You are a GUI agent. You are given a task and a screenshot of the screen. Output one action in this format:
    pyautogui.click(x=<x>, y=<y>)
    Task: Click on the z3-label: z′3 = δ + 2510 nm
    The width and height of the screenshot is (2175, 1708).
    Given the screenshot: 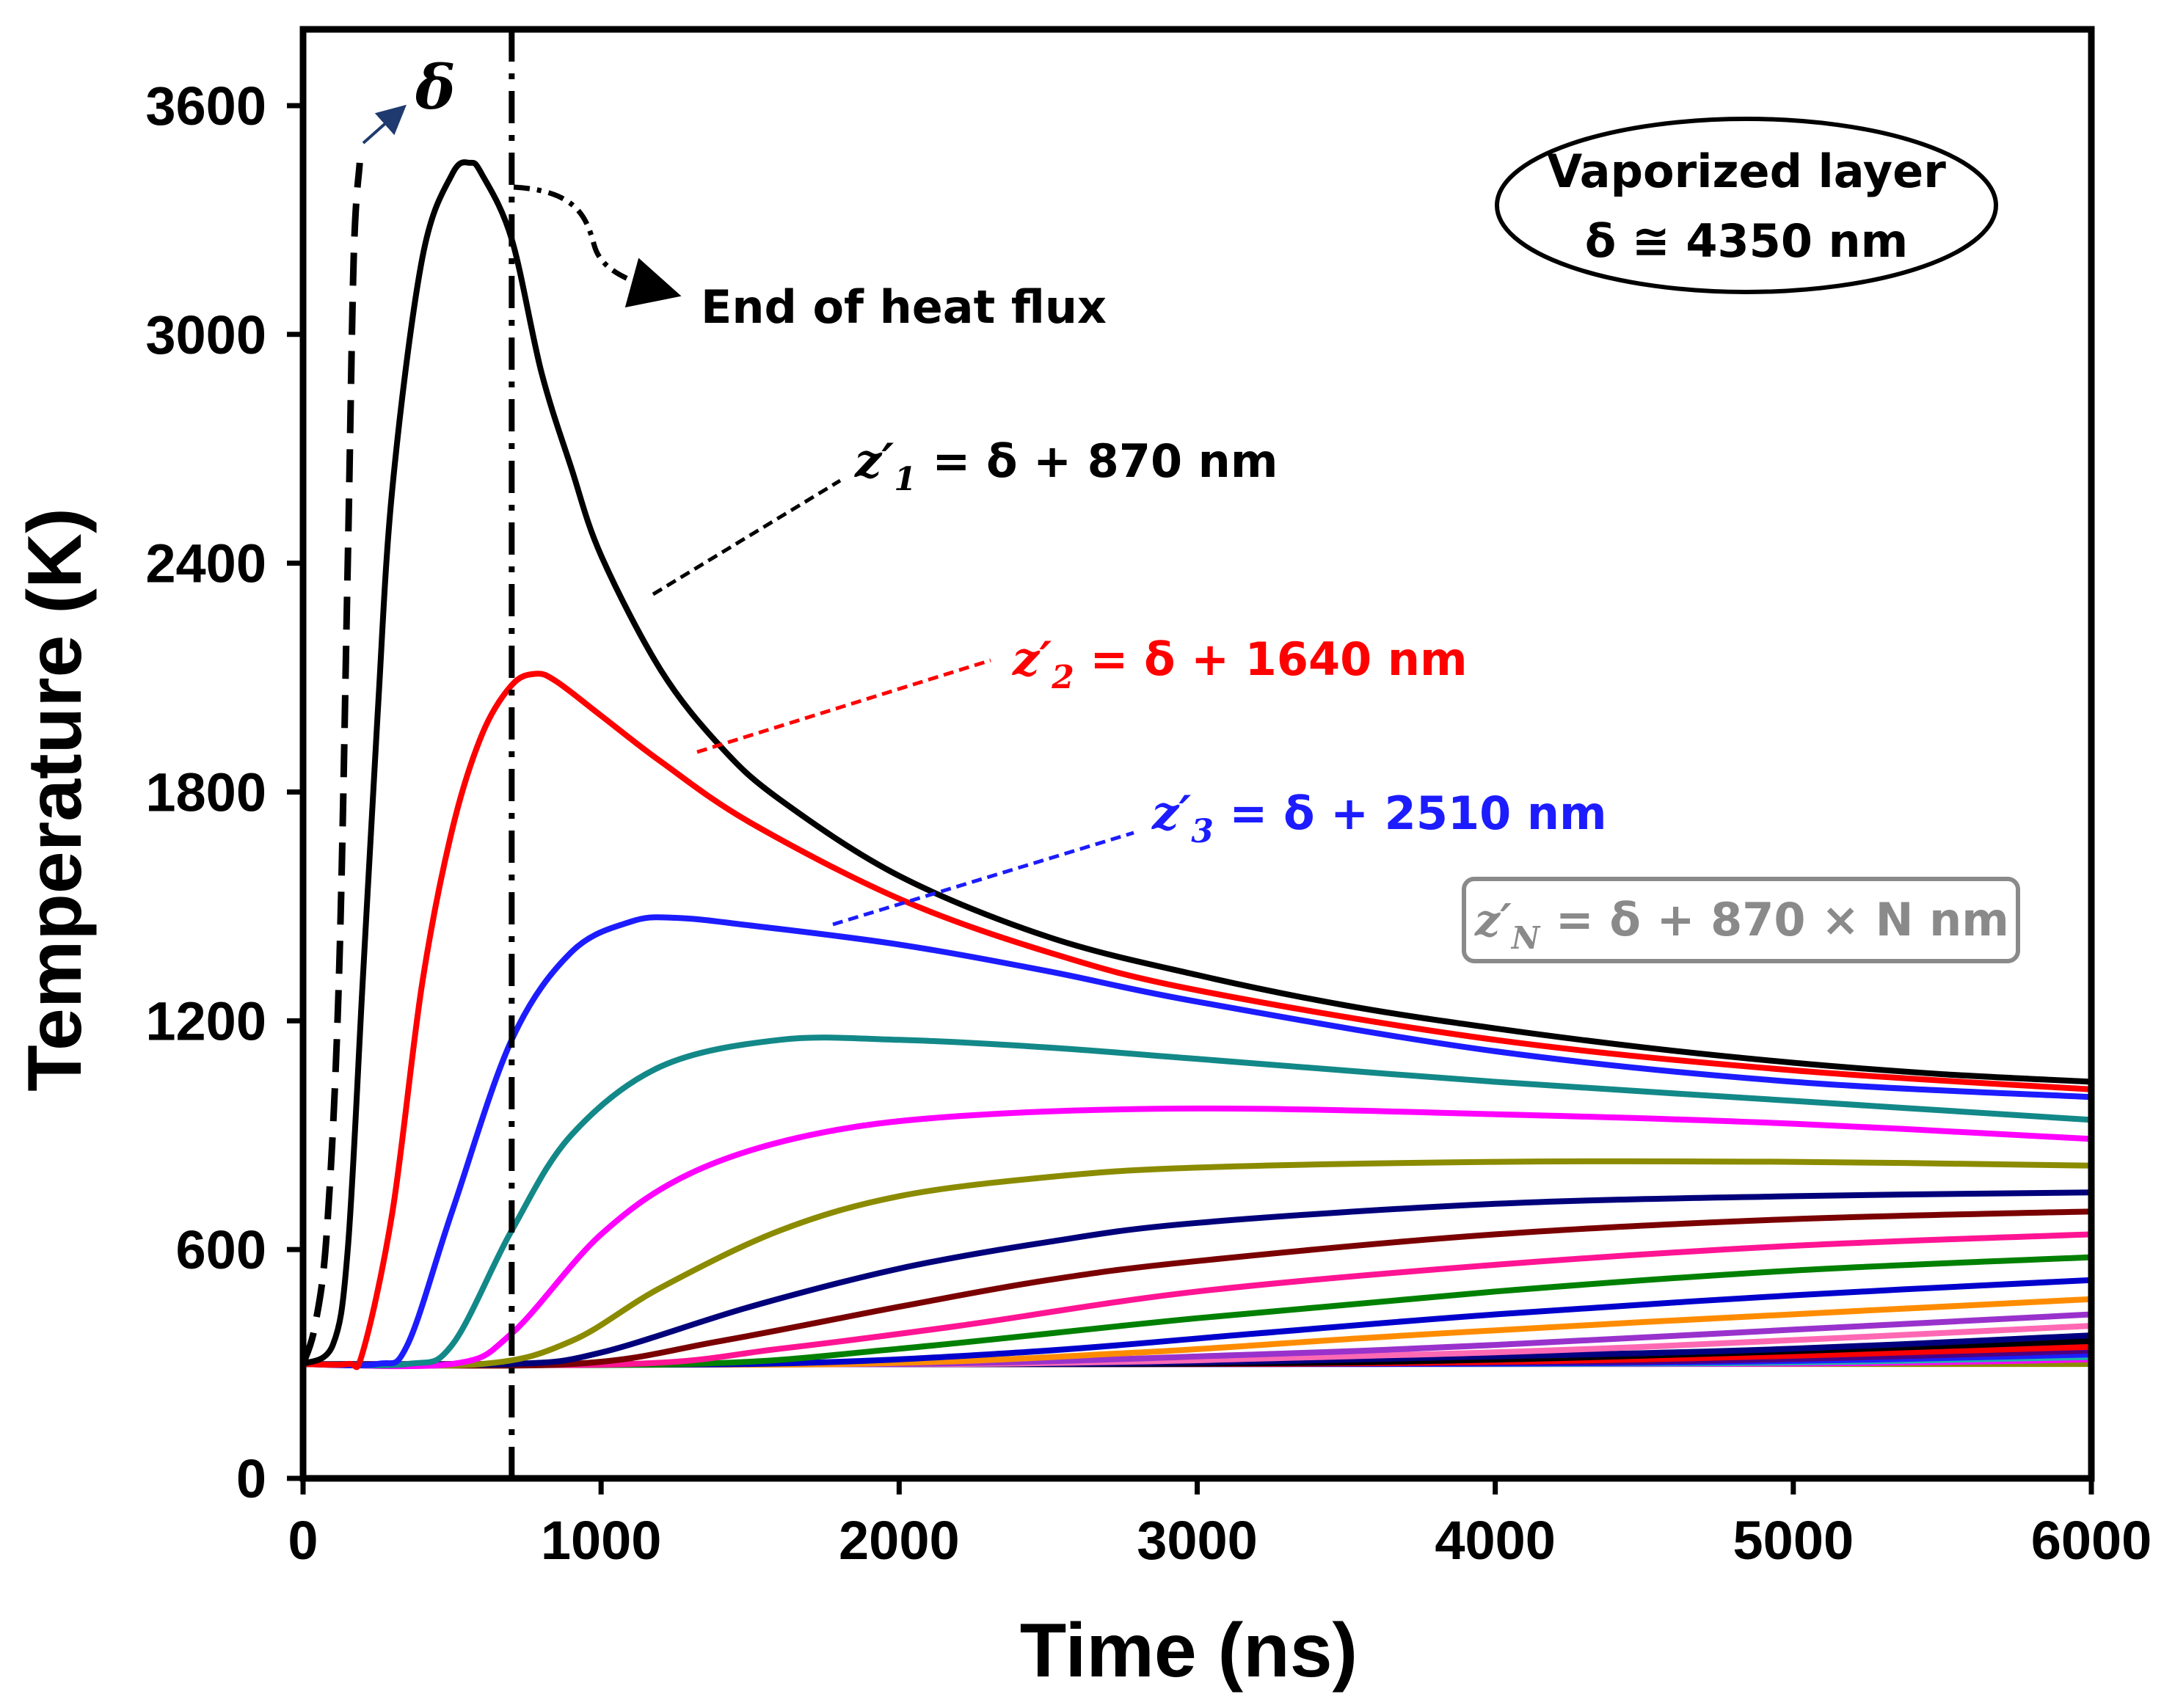 What is the action you would take?
    pyautogui.click(x=1379, y=818)
    